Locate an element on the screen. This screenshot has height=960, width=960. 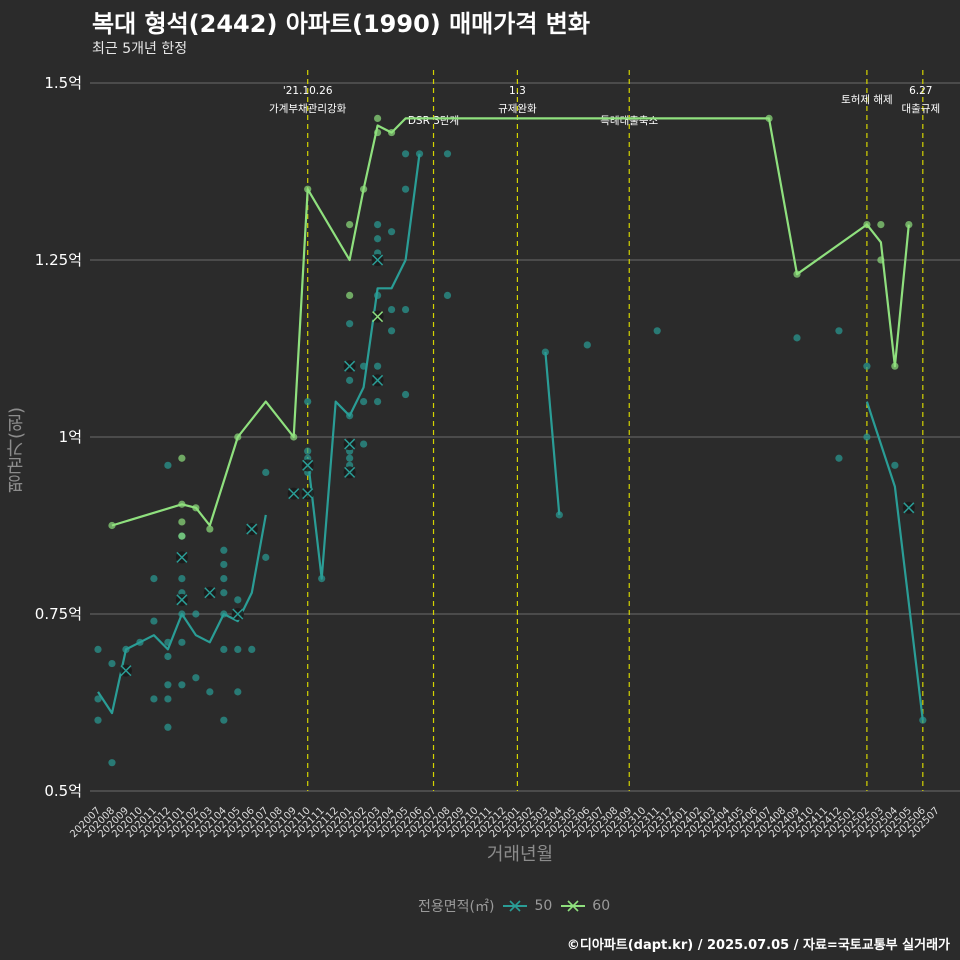
event-label-4-0: 토허제 해제 is located at coordinates (867, 99).